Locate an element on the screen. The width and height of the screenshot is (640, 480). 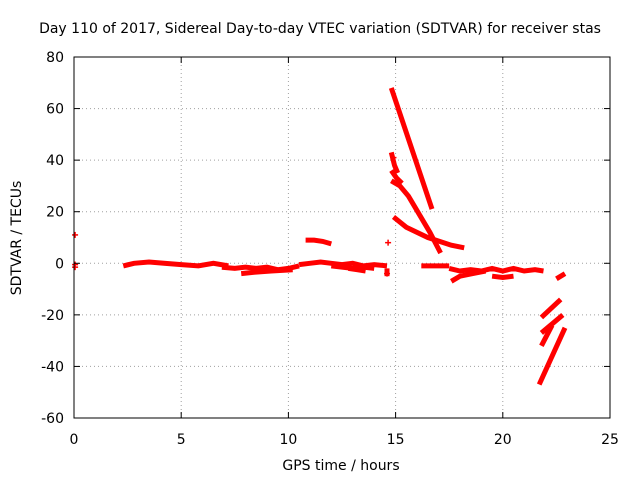
x-axis-label: GPS time / hours is located at coordinates (340, 466).